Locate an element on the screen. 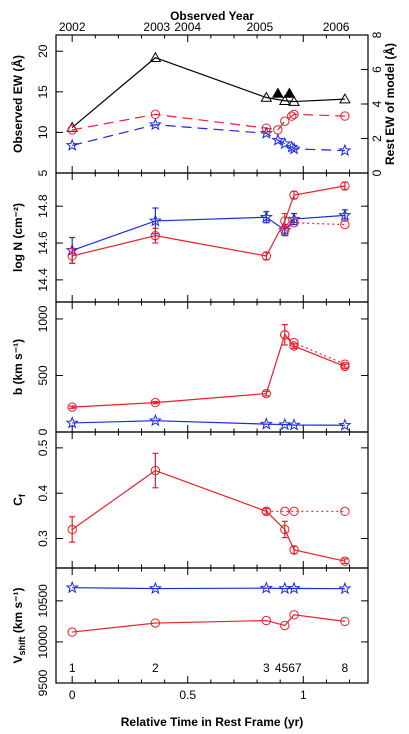 The height and width of the screenshot is (734, 409). top-axis-tick-label: 2002 is located at coordinates (72, 27).